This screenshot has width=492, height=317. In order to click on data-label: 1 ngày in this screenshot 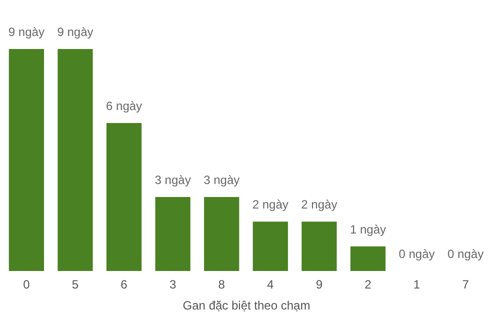, I will do `click(368, 229)`.